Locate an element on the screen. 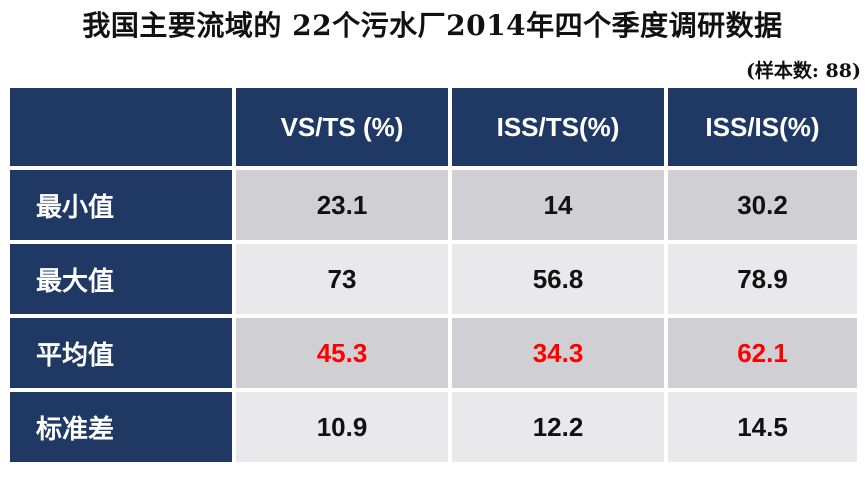 The width and height of the screenshot is (865, 488). table-cell: 23.1 is located at coordinates (342, 205).